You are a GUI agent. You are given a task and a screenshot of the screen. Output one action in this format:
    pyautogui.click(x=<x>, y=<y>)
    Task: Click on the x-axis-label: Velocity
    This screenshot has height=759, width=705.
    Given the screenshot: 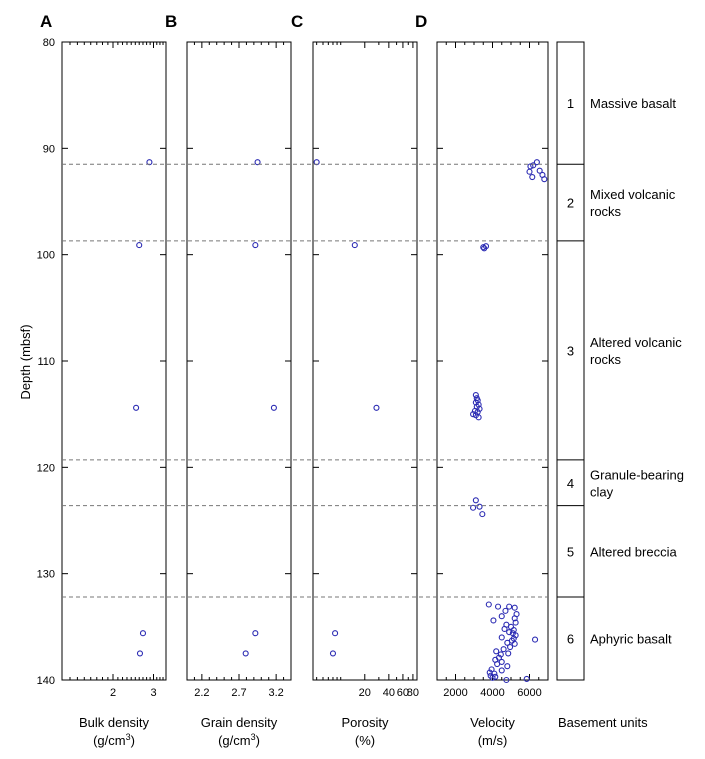 What is the action you would take?
    pyautogui.click(x=492, y=722)
    